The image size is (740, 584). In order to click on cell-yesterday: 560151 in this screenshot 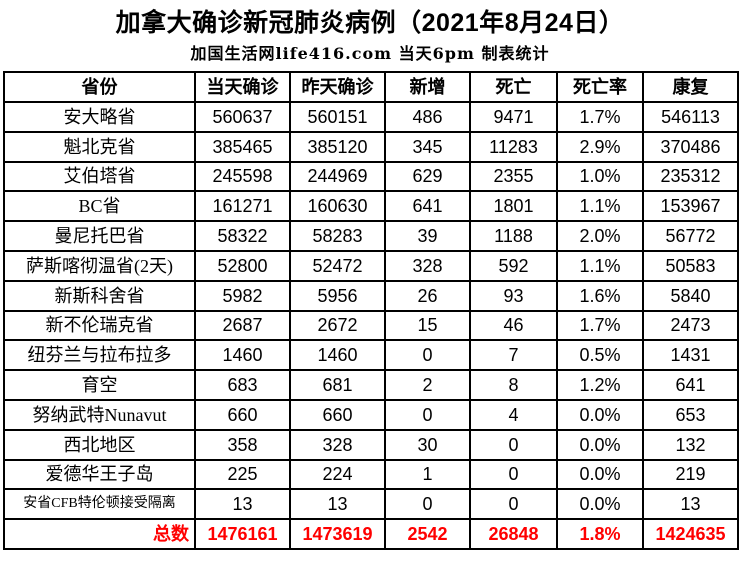, I will do `click(337, 117)`.